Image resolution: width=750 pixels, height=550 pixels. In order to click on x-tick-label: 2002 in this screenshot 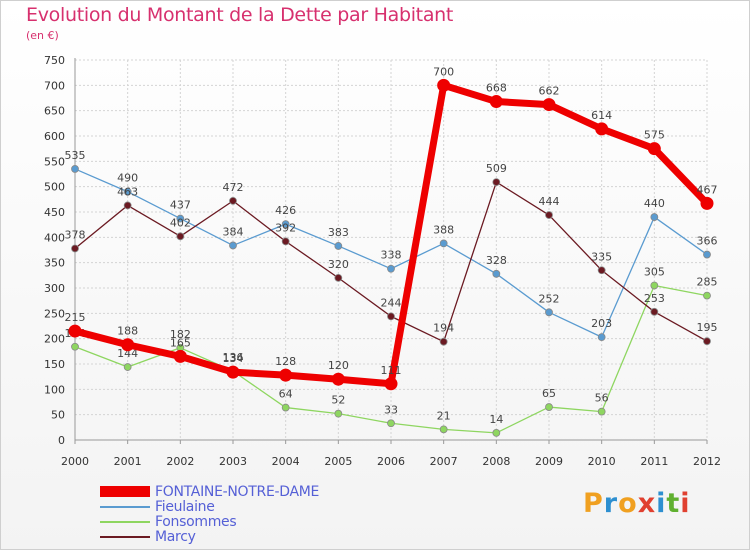, I will do `click(180, 461)`.